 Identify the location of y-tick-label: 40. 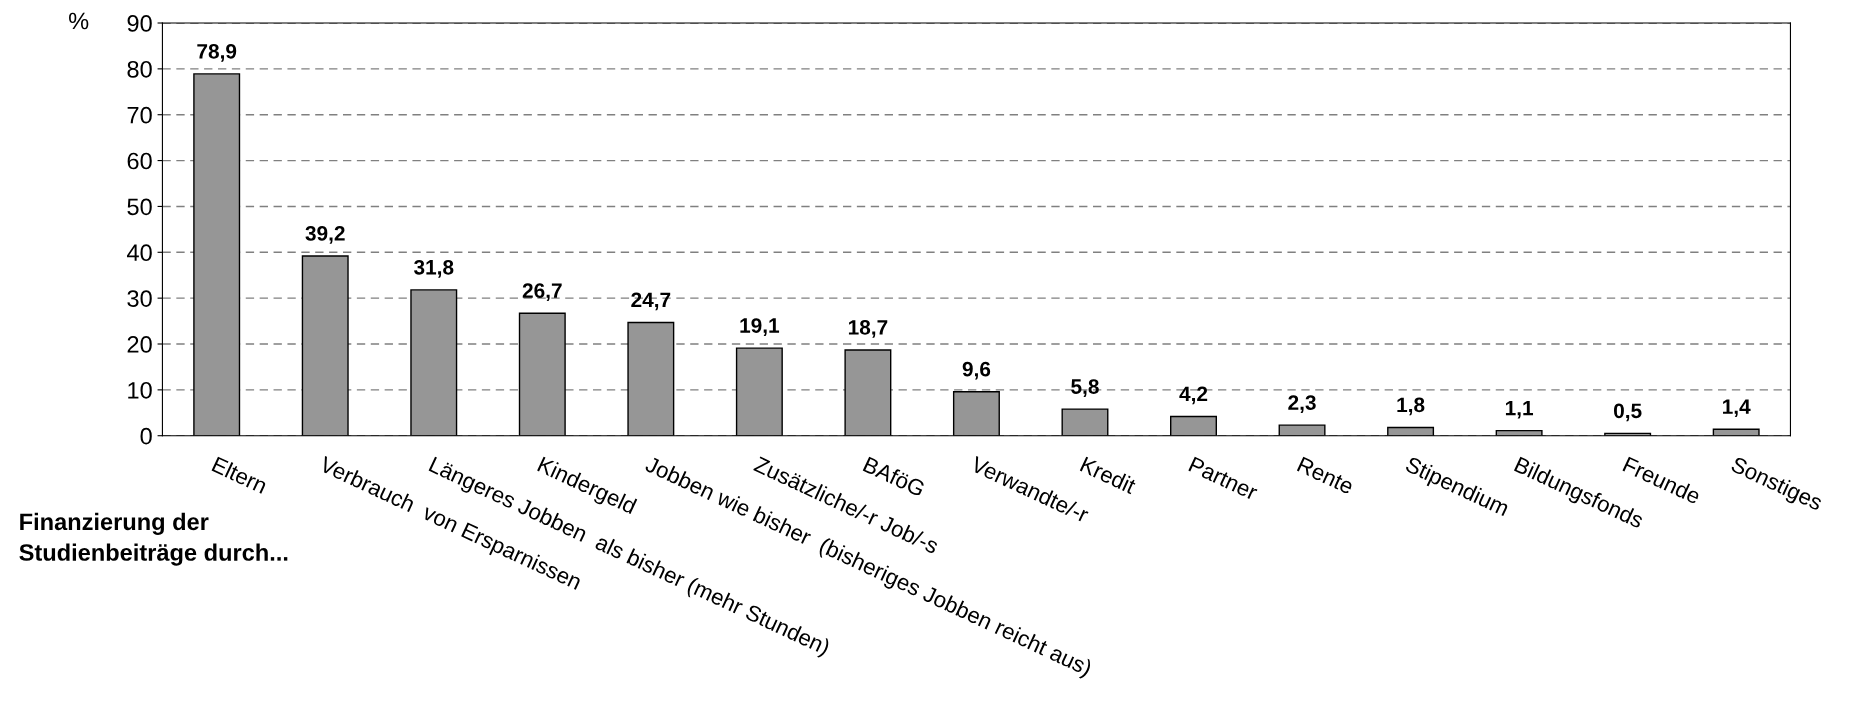
(139, 253).